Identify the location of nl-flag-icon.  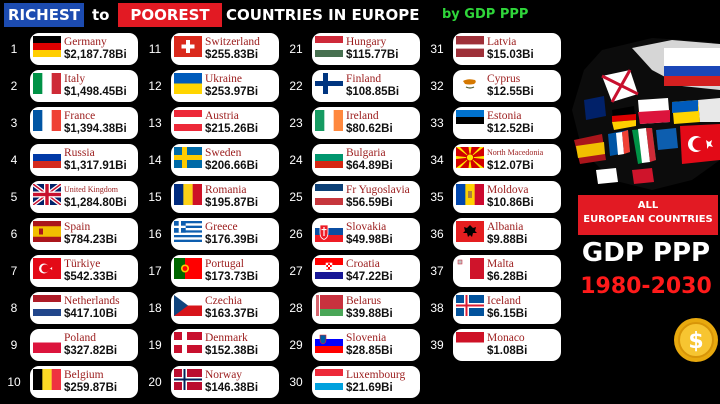
(47, 305).